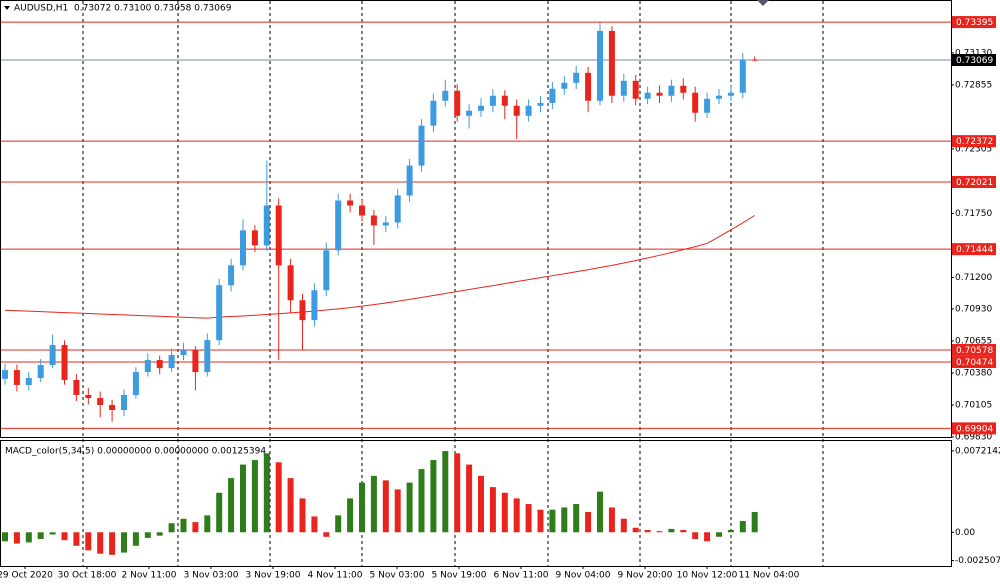 The height and width of the screenshot is (586, 1000). Describe the element at coordinates (459, 576) in the screenshot. I see `x-tick-label: 5 Nov 19:00` at that location.